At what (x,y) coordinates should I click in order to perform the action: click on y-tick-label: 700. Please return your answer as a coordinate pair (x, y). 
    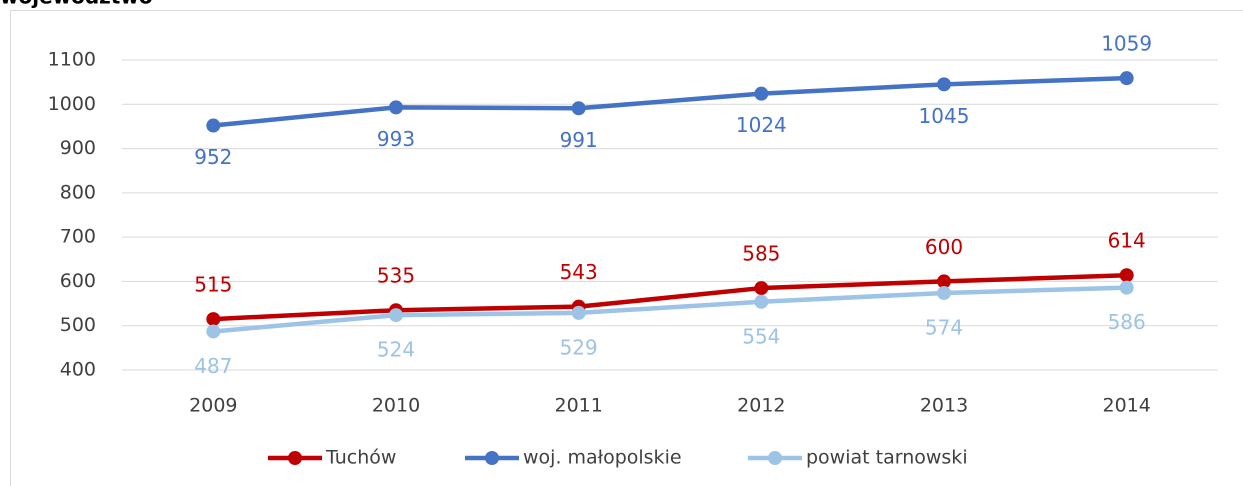
    Looking at the image, I should click on (78, 237).